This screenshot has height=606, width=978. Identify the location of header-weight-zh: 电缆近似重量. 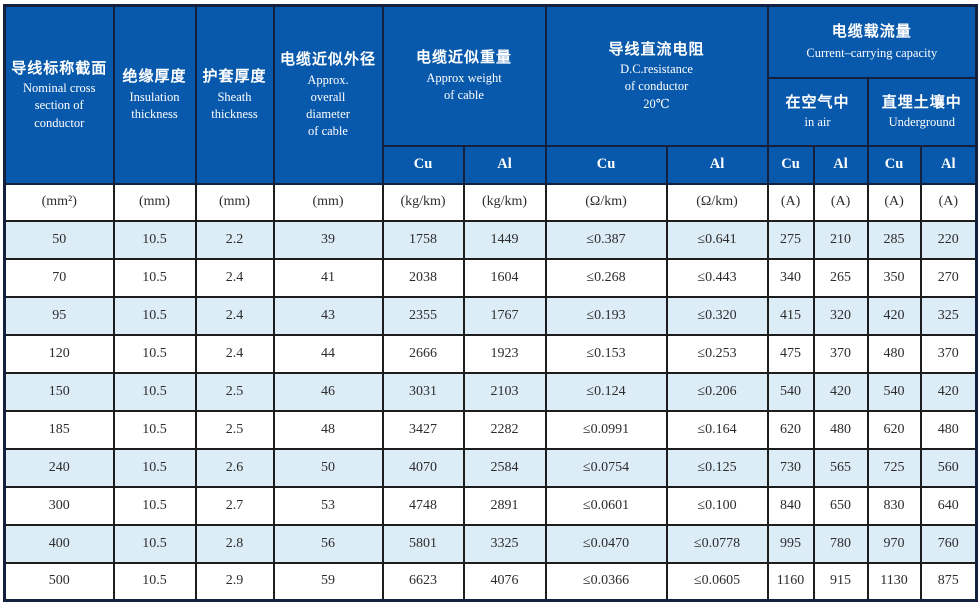
(464, 58).